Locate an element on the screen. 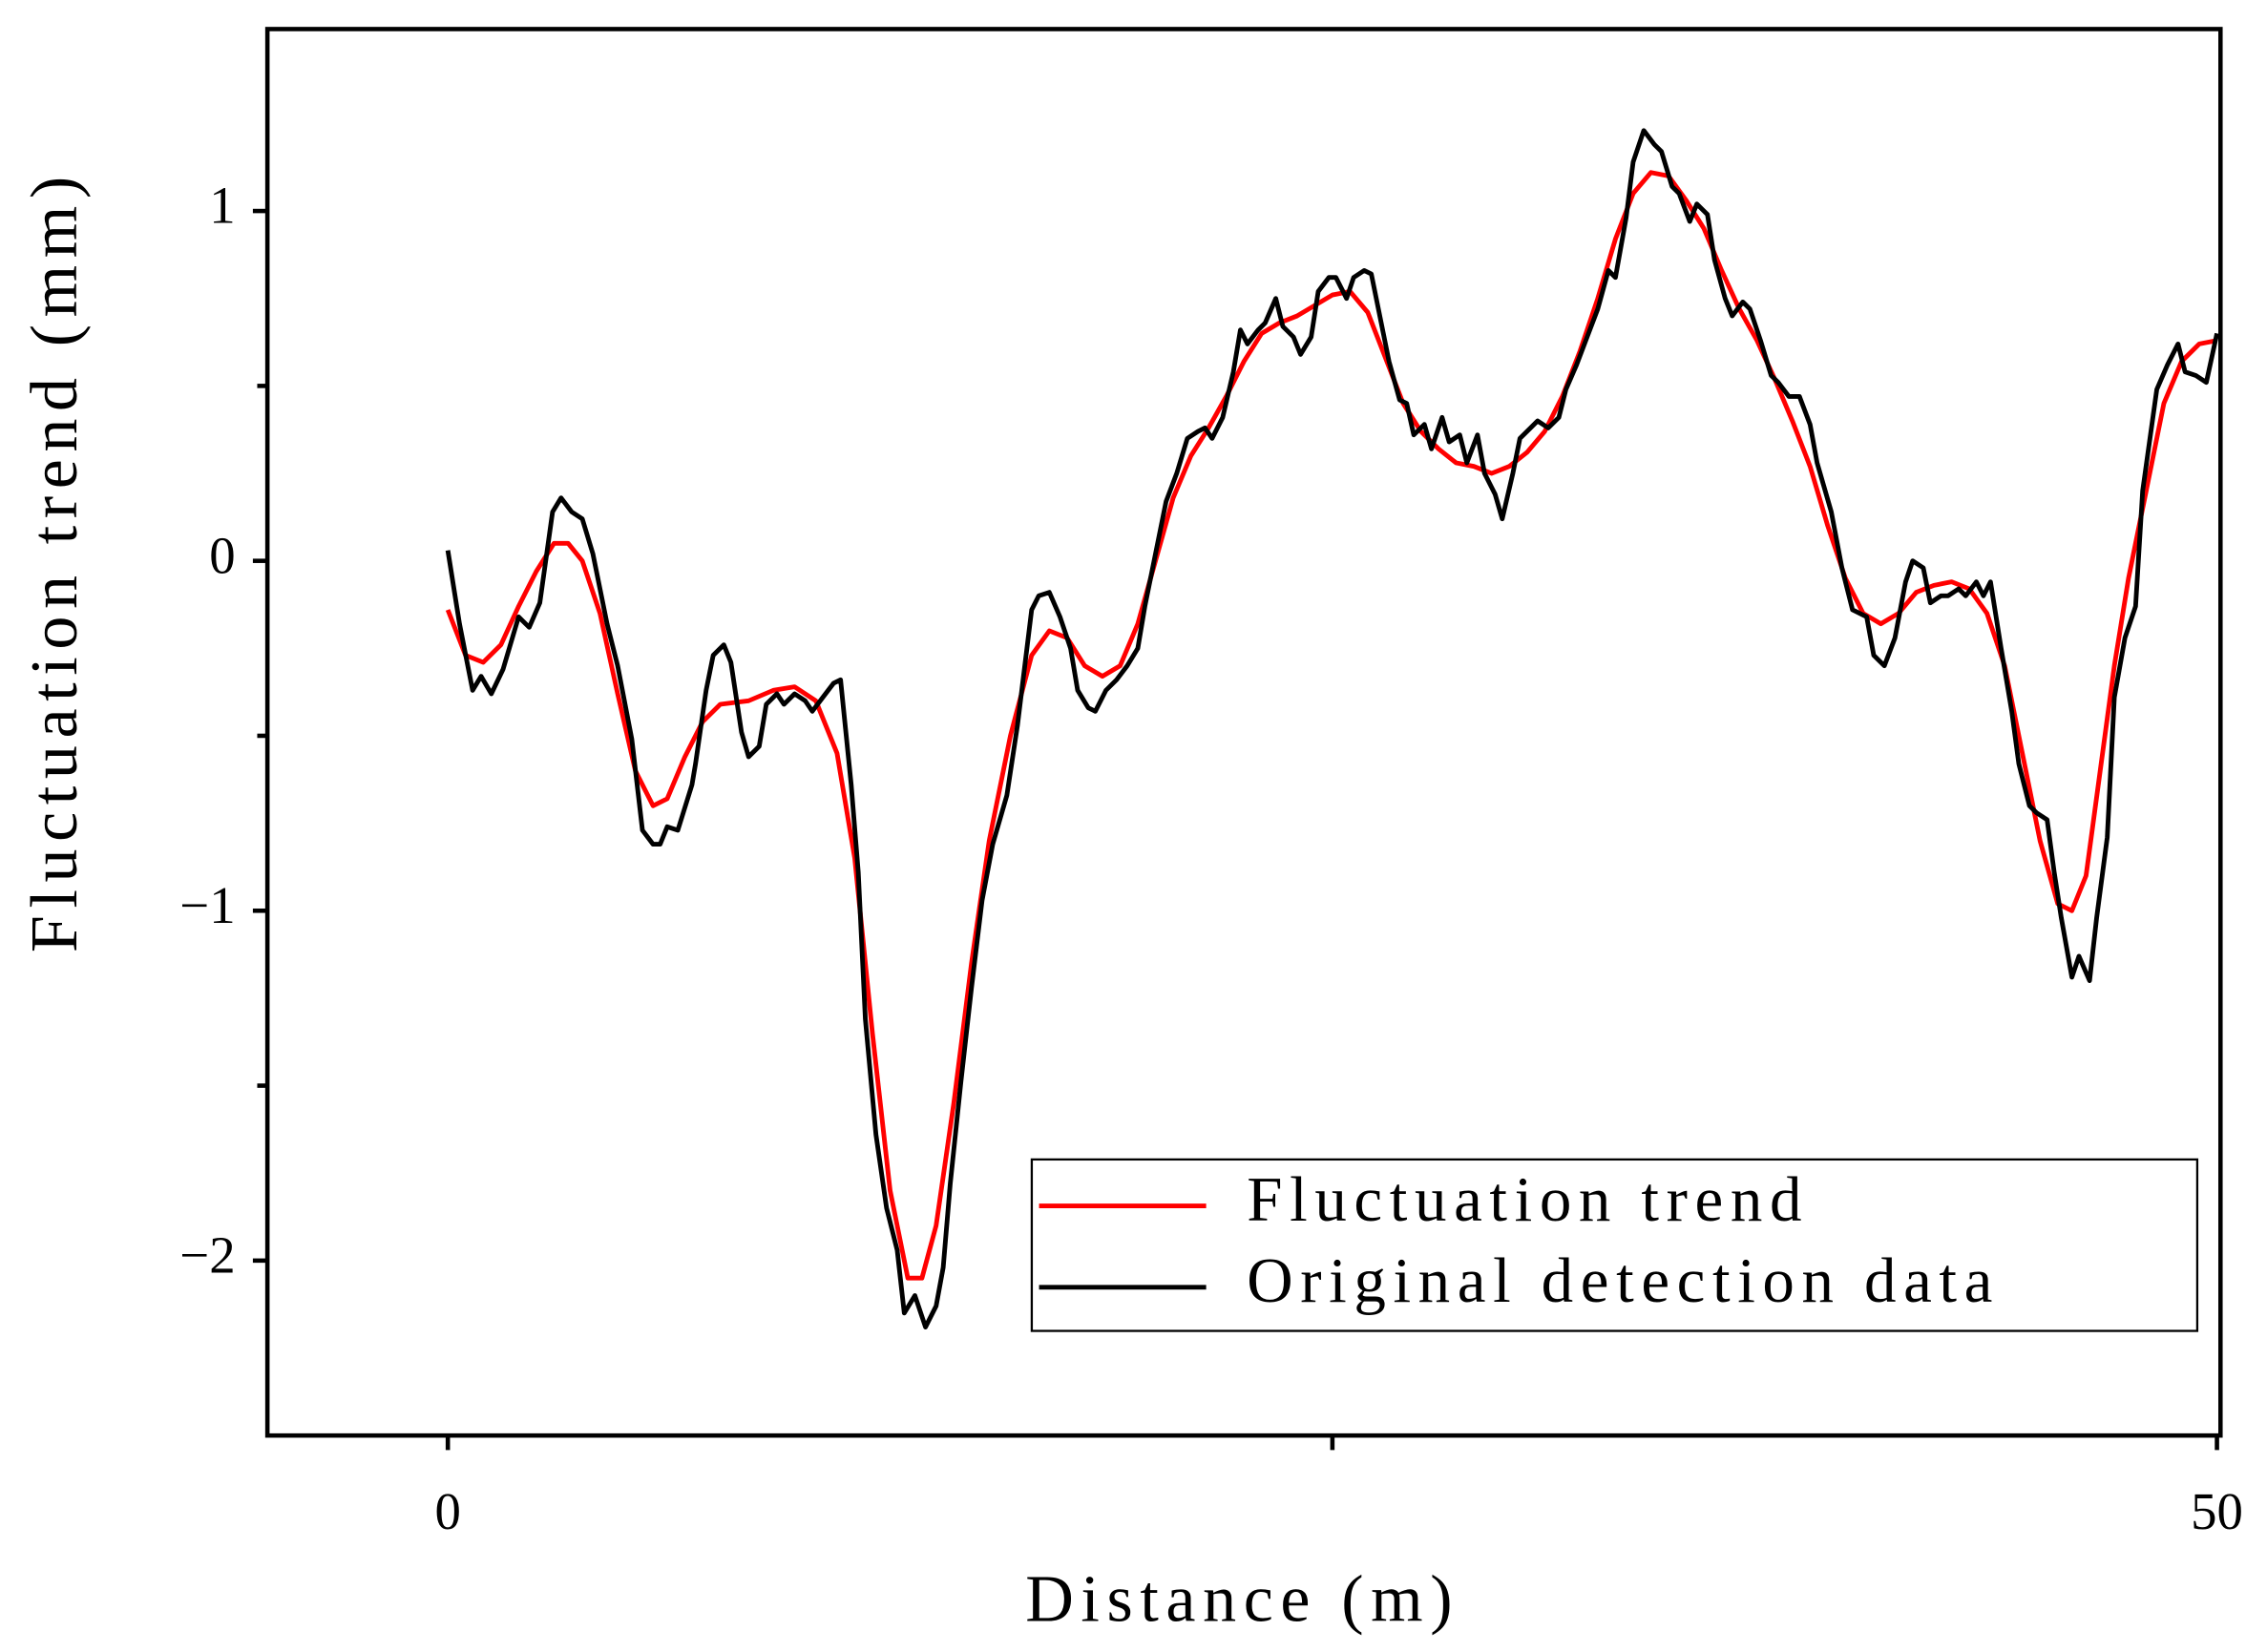  x-tick-label: 50 is located at coordinates (2217, 1511).